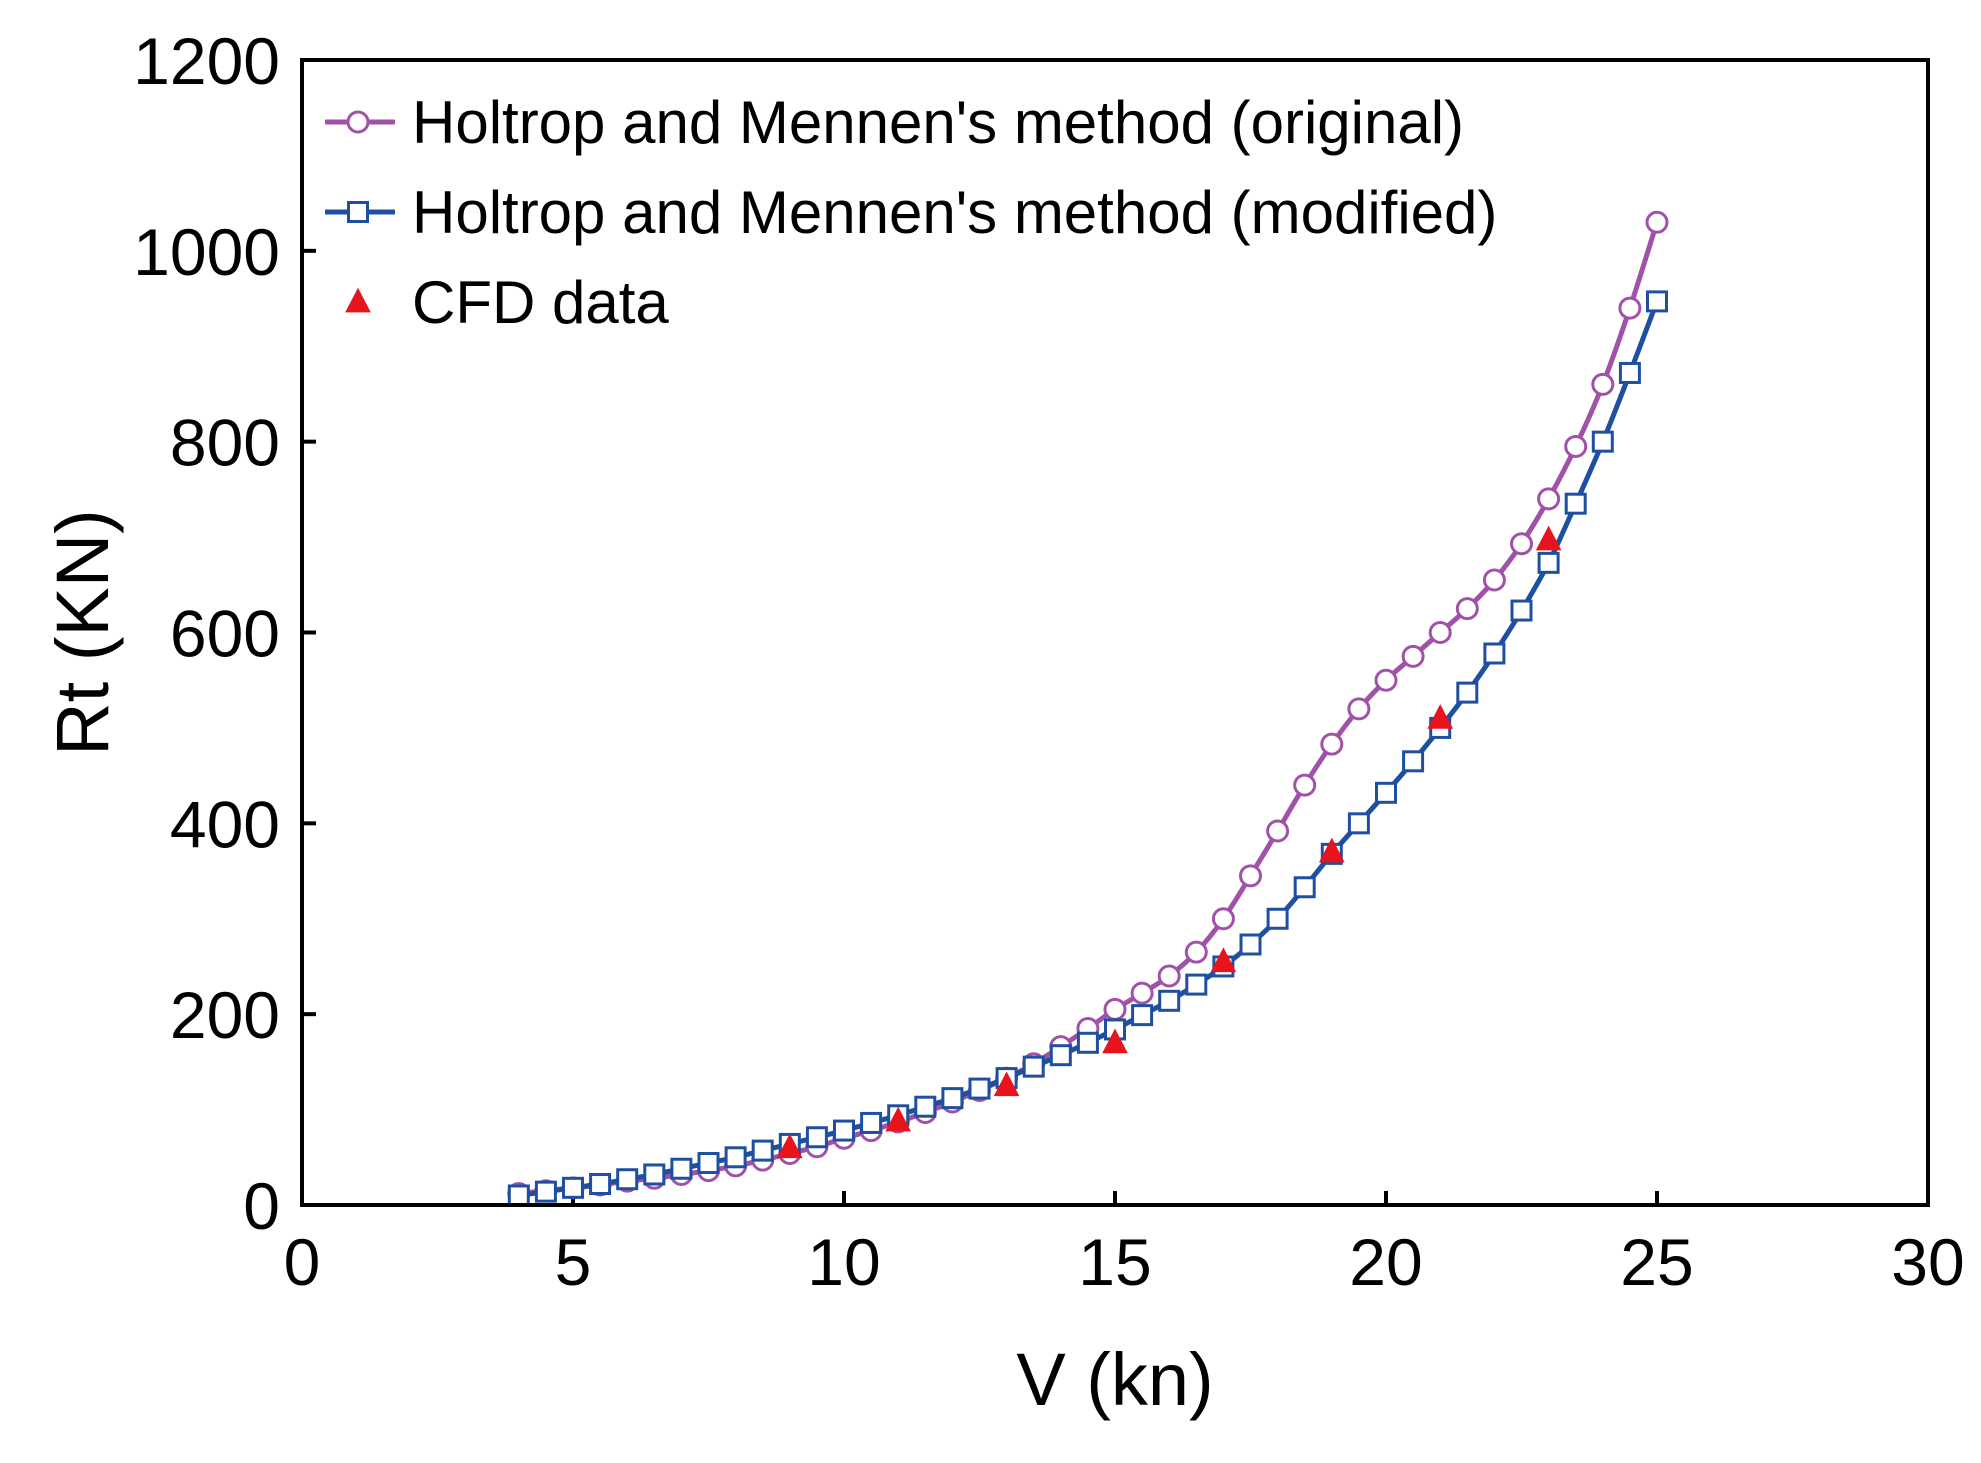  I want to click on x-tick-label: 15, so click(1114, 1262).